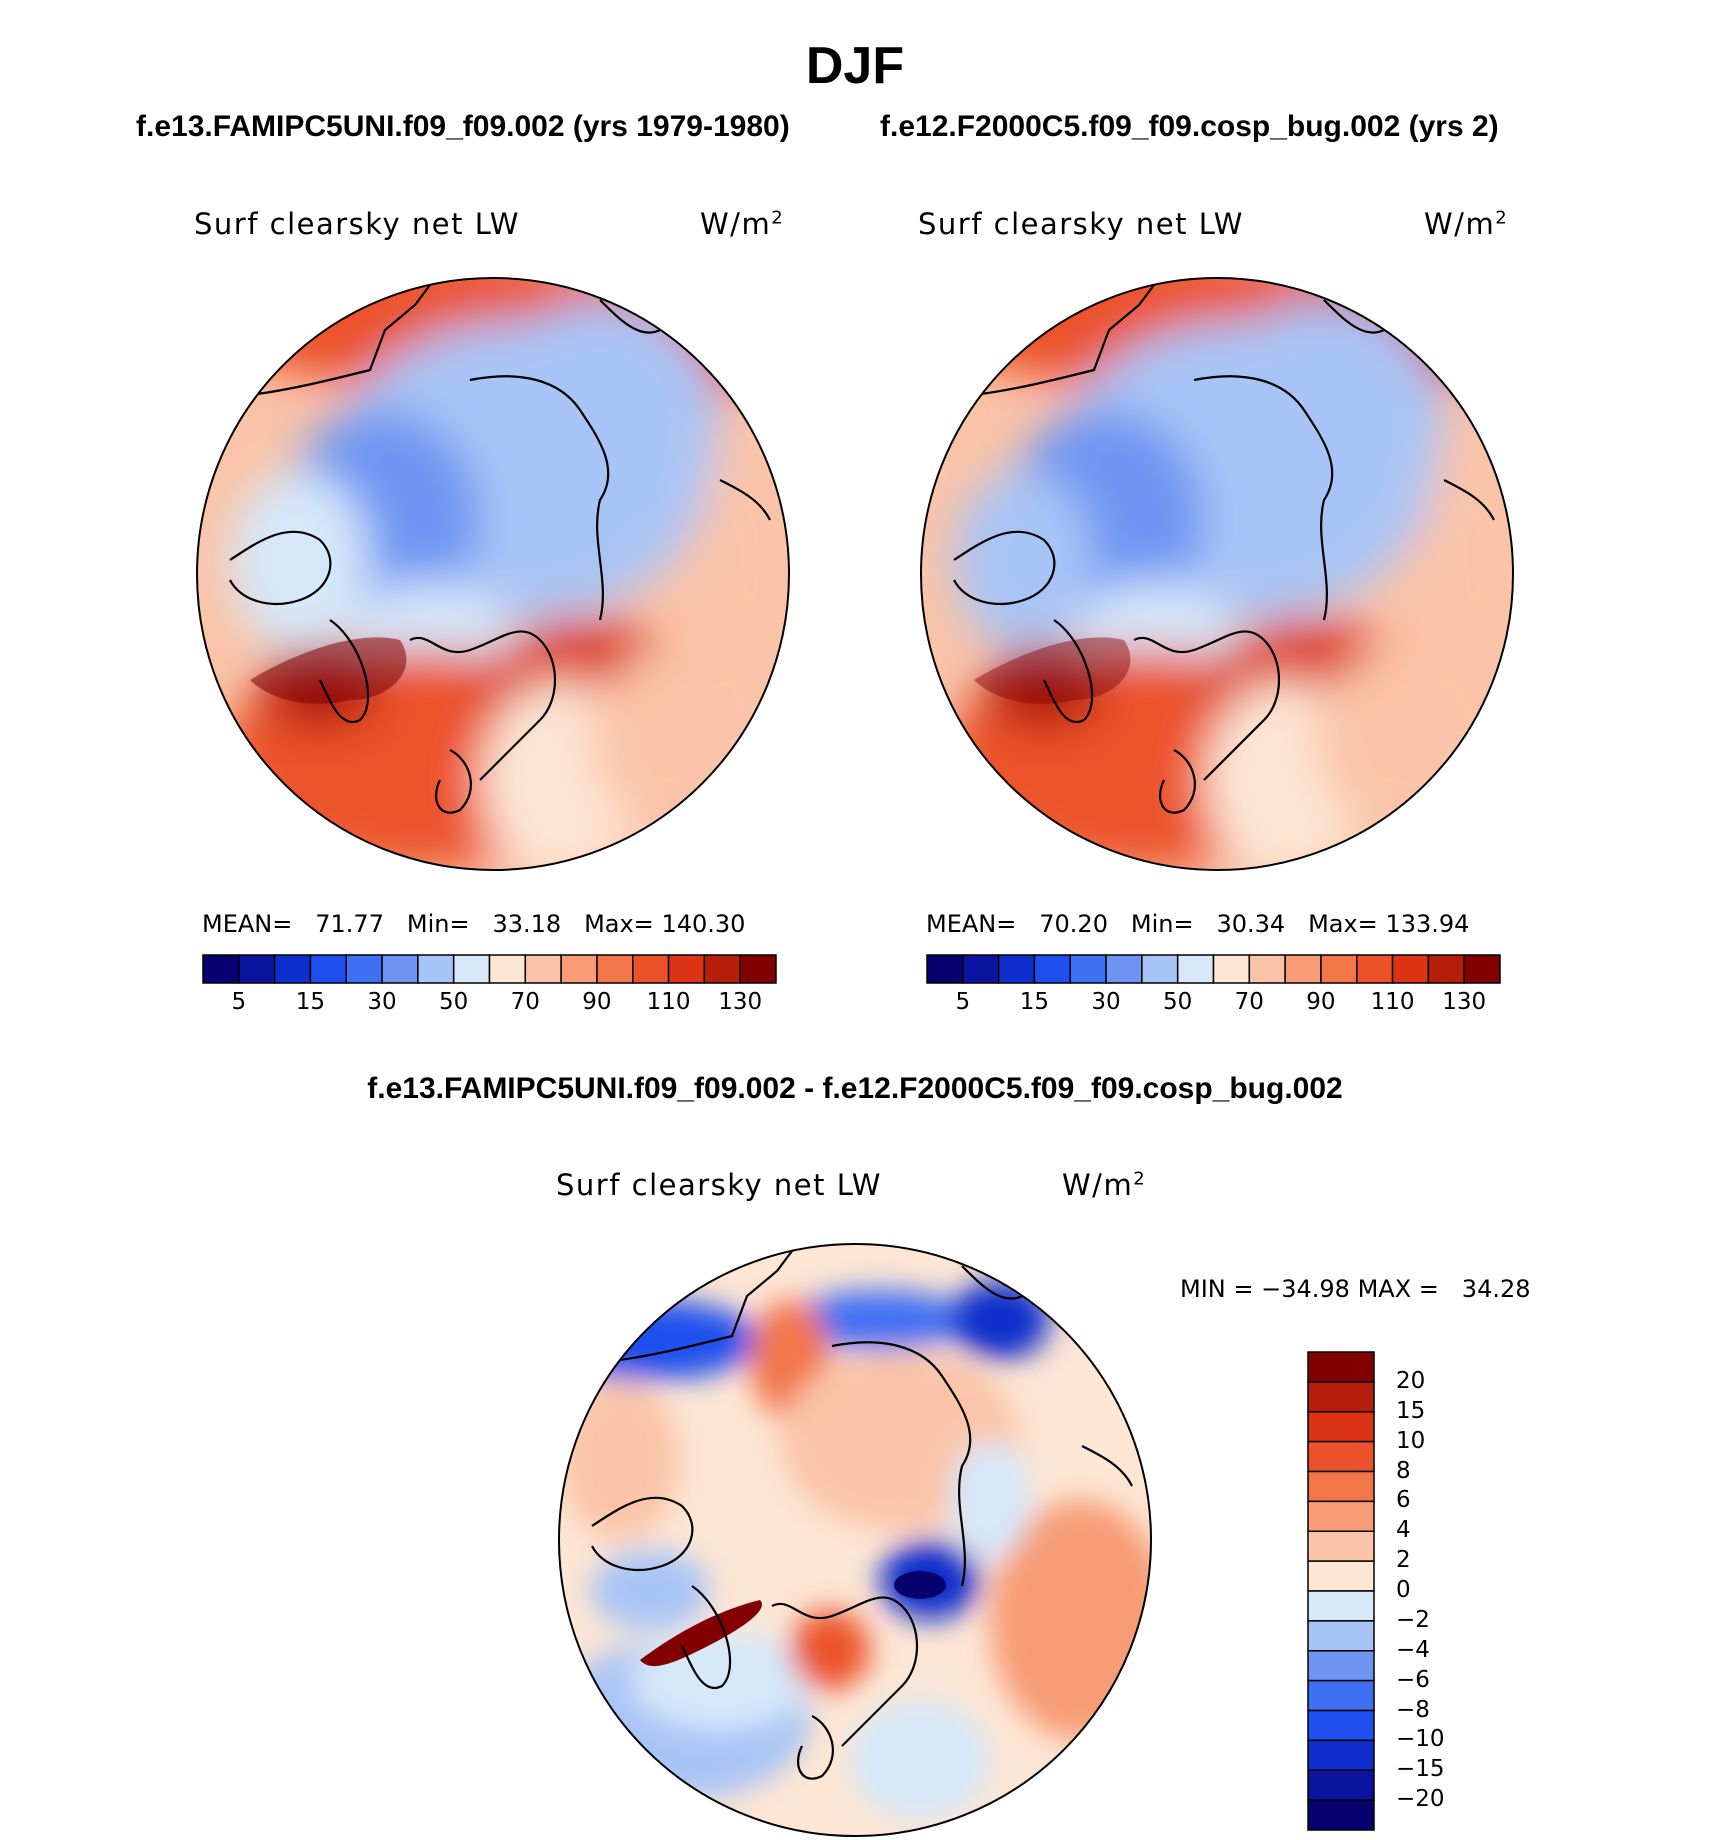  I want to click on panel2-colorbar-tick-label: 130, so click(1464, 1002).